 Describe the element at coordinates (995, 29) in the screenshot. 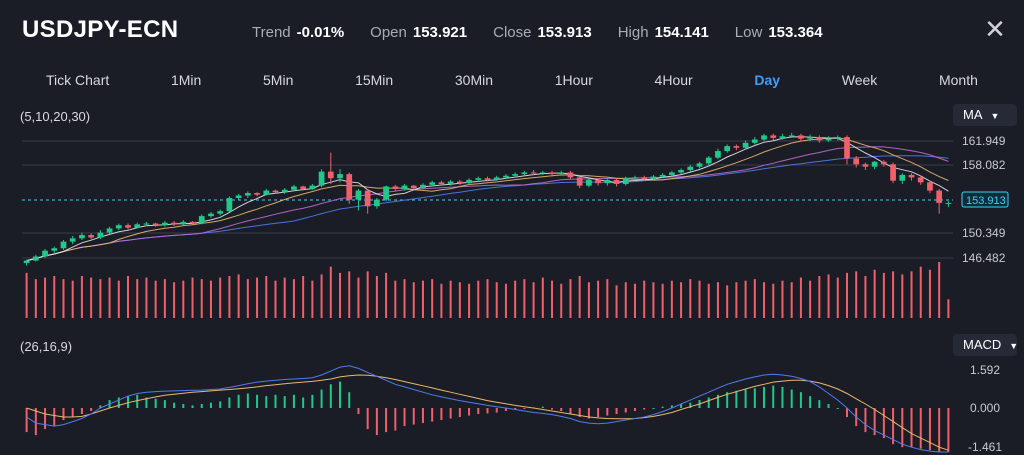

I see `close-icon: ✕` at that location.